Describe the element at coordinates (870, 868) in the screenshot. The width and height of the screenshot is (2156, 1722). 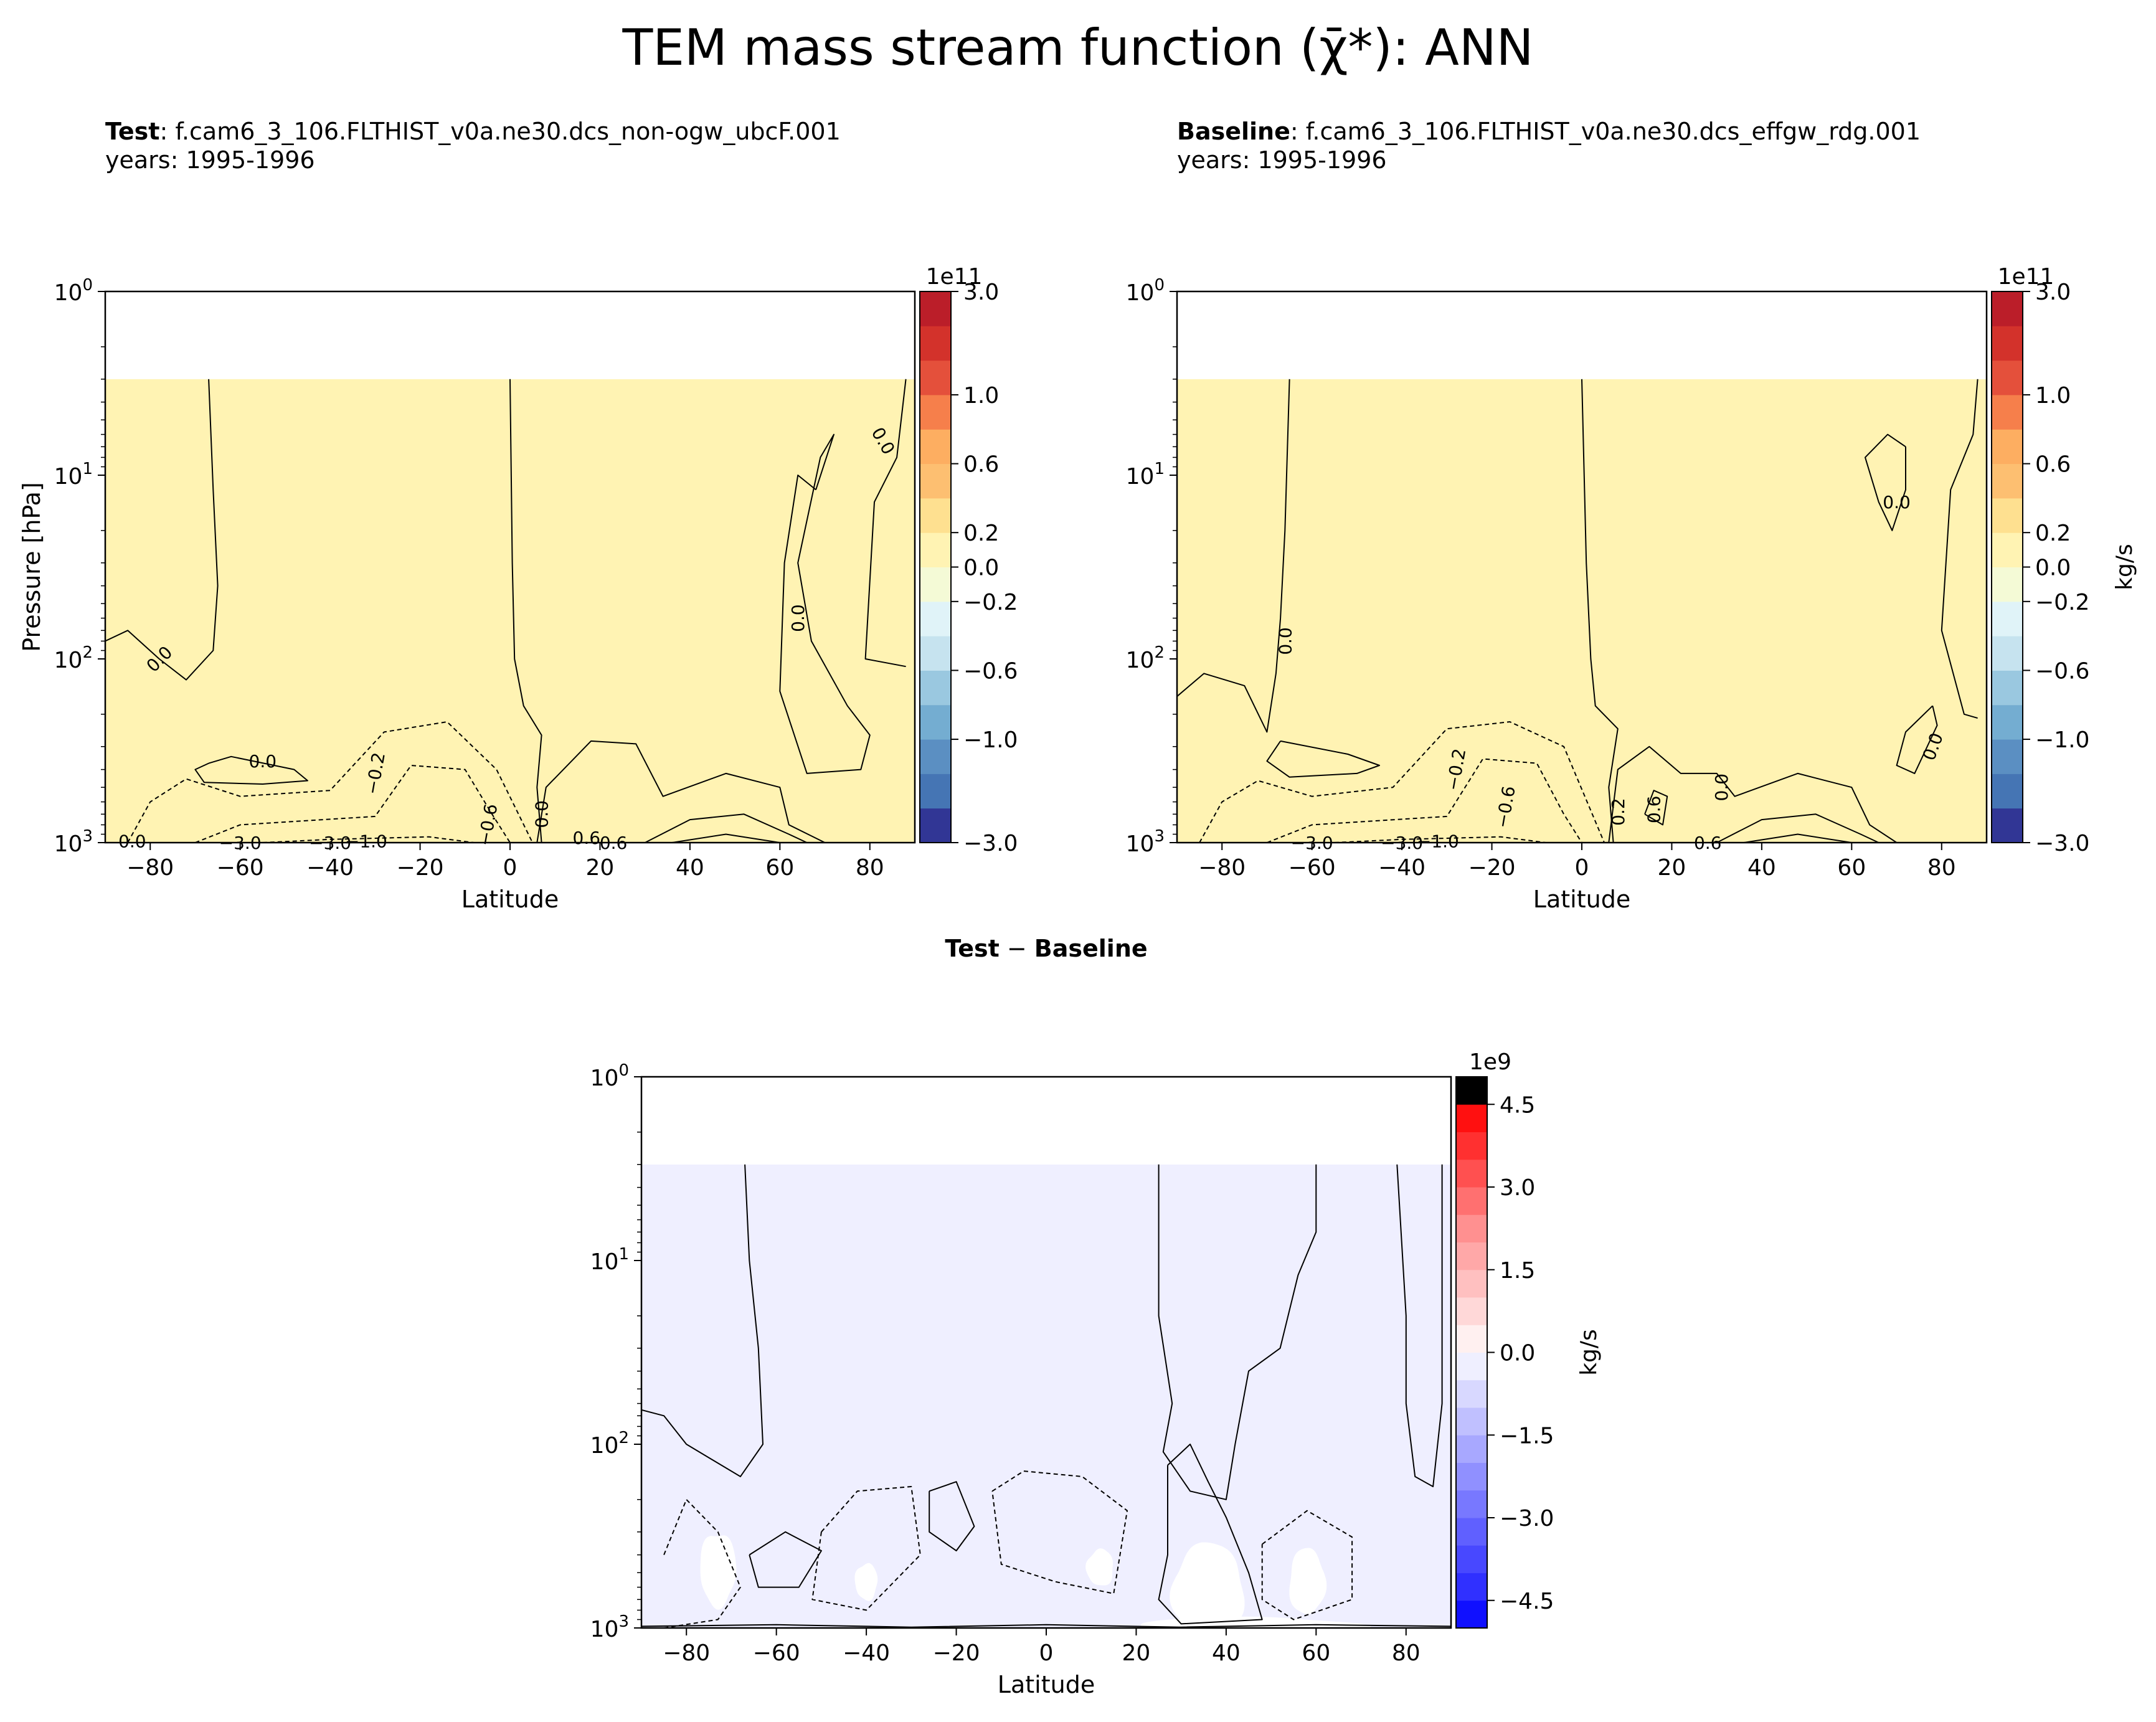
I see `test-xtick-label: 80` at that location.